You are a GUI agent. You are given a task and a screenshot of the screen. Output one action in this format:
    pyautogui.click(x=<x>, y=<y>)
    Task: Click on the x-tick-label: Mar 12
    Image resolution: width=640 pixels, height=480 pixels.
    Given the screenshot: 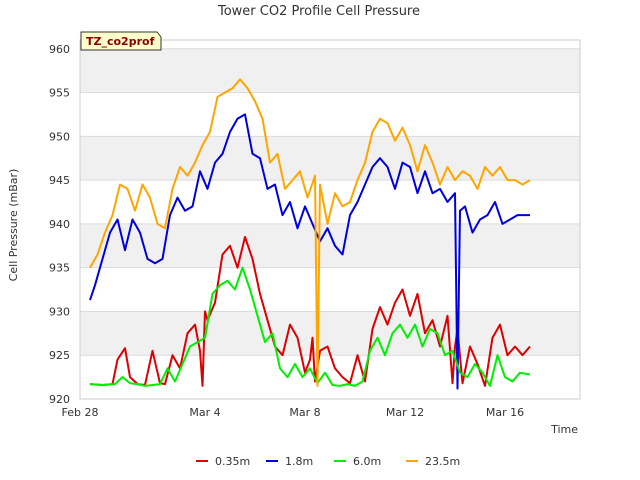 What is the action you would take?
    pyautogui.click(x=405, y=412)
    